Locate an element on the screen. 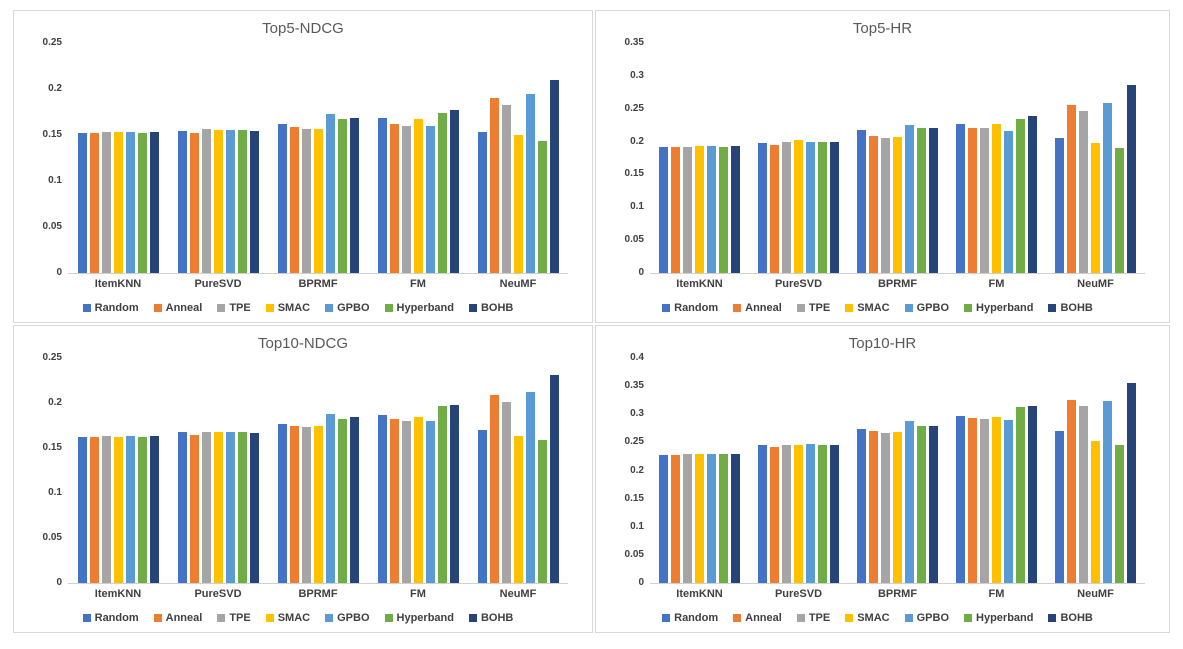 This screenshot has height=649, width=1183. legend-item-anneal: Anneal is located at coordinates (178, 618).